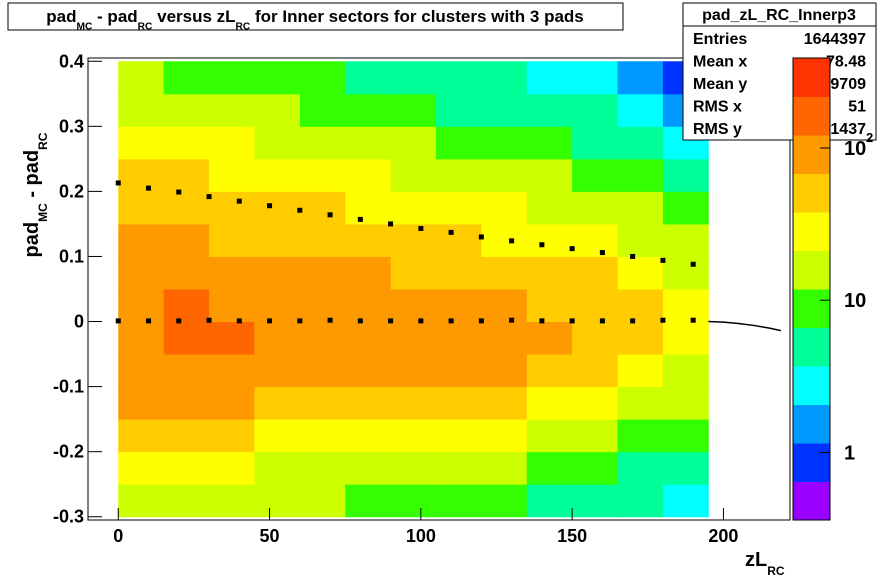 Image resolution: width=878 pixels, height=578 pixels. What do you see at coordinates (855, 301) in the screenshot?
I see `z-tick-label: 10` at bounding box center [855, 301].